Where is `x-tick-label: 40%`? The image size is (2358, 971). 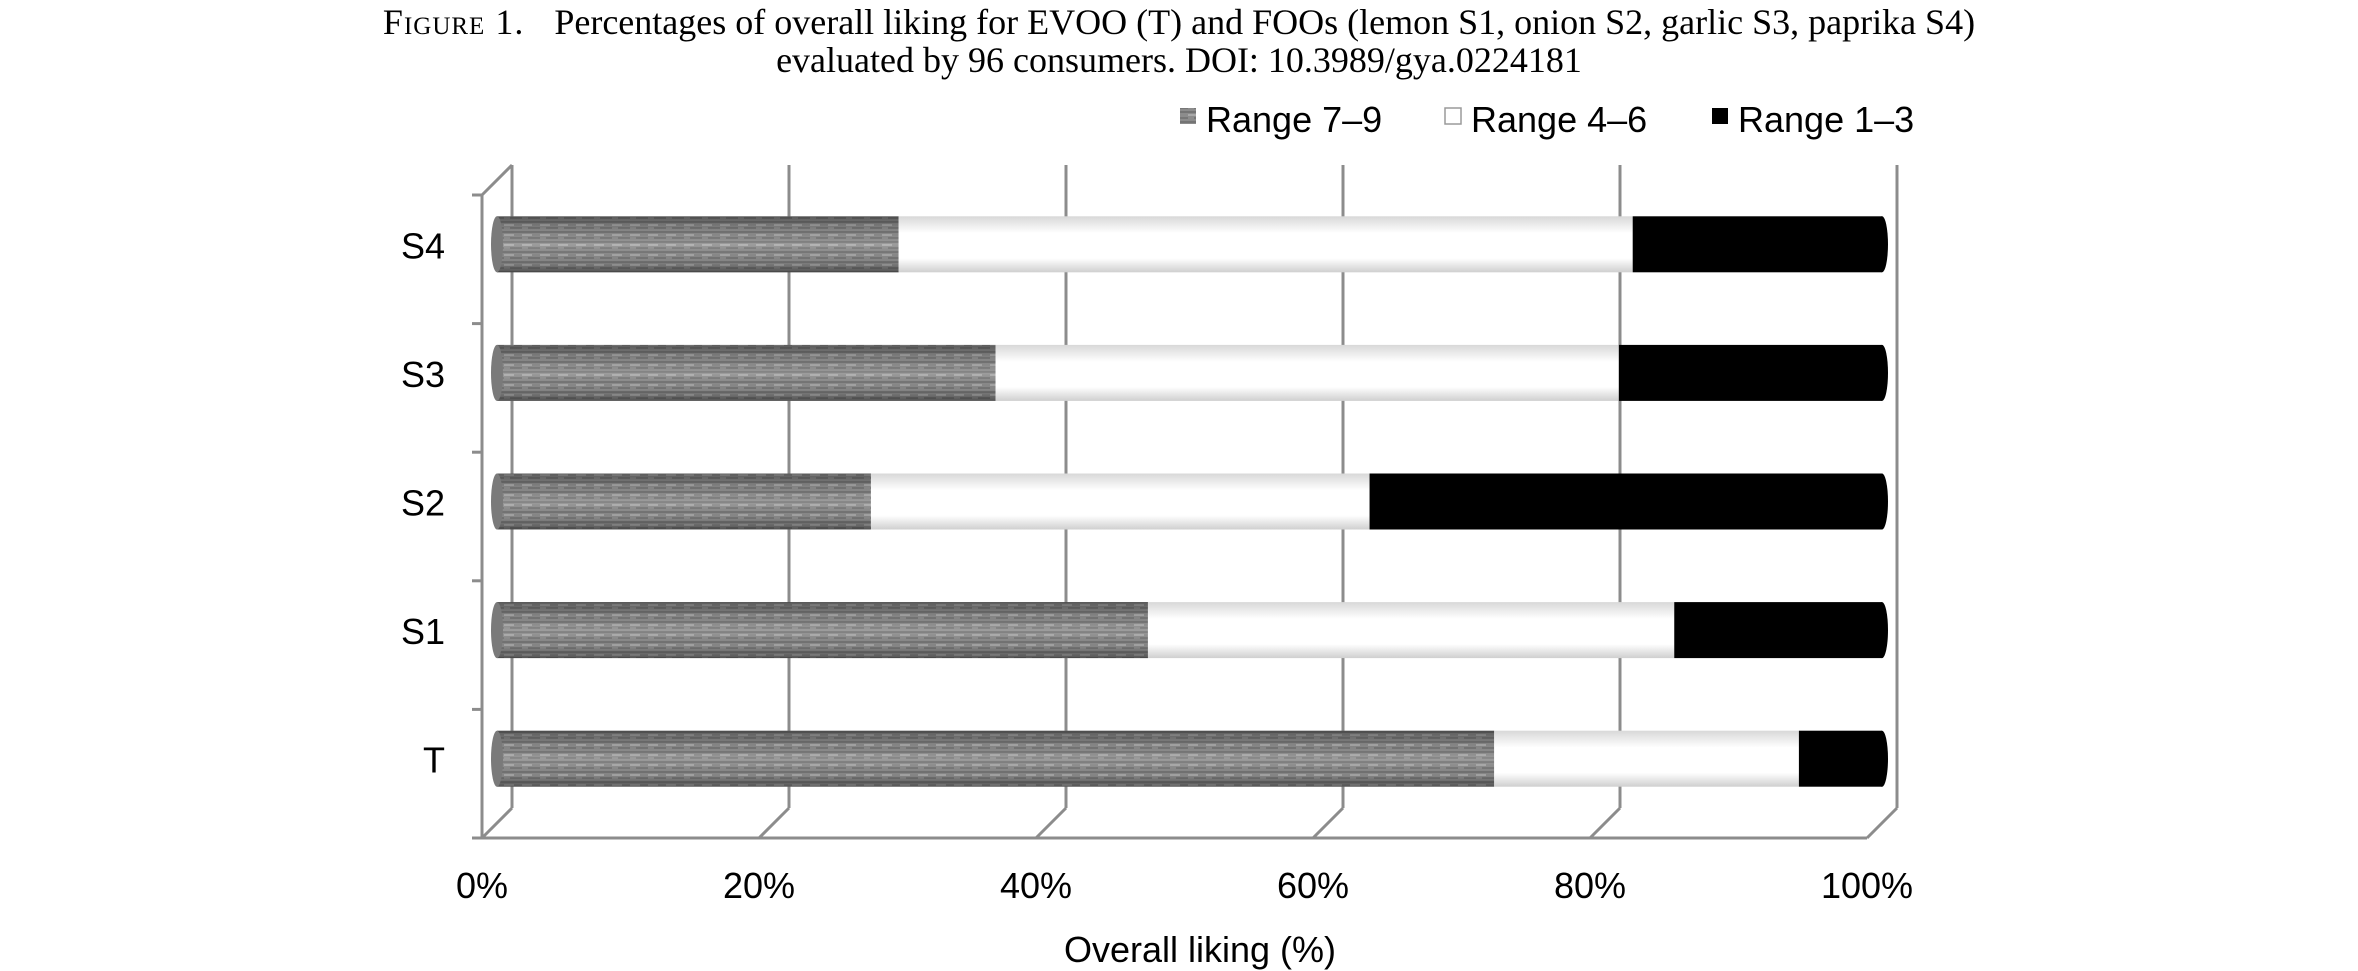
x-tick-label: 40% is located at coordinates (1036, 885).